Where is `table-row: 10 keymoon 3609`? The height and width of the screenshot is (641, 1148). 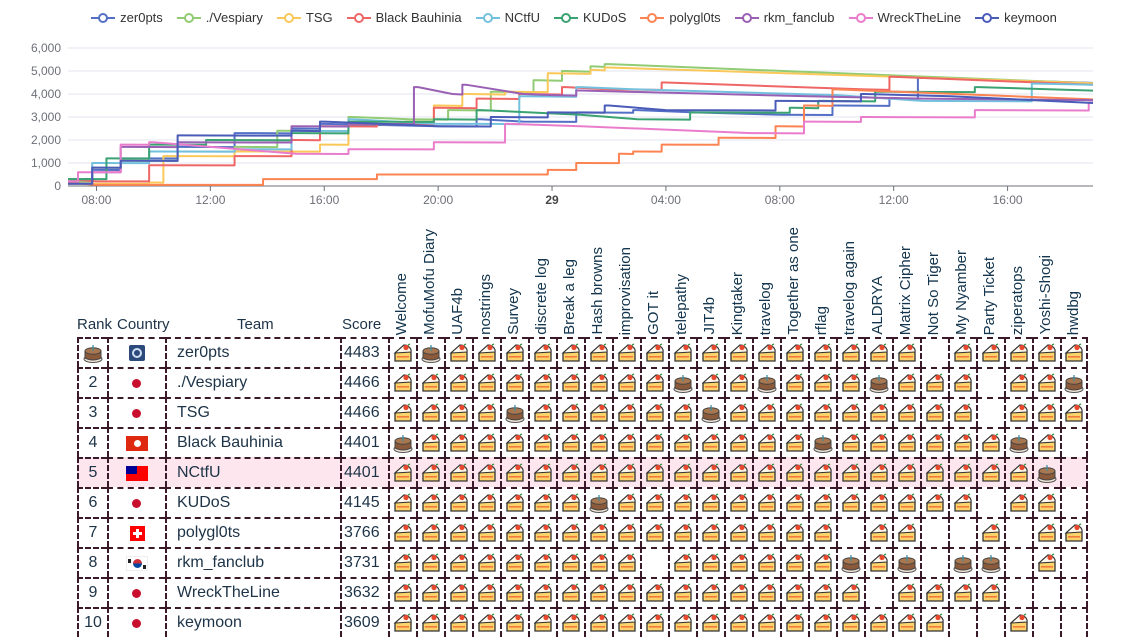
table-row: 10 keymoon 3609 is located at coordinates (582, 622).